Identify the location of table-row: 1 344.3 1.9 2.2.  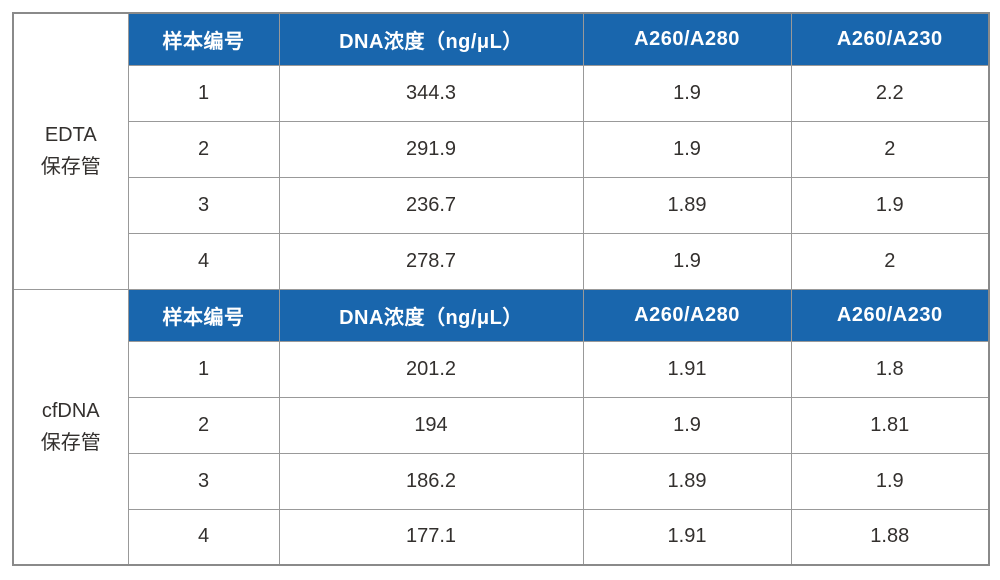
(501, 93).